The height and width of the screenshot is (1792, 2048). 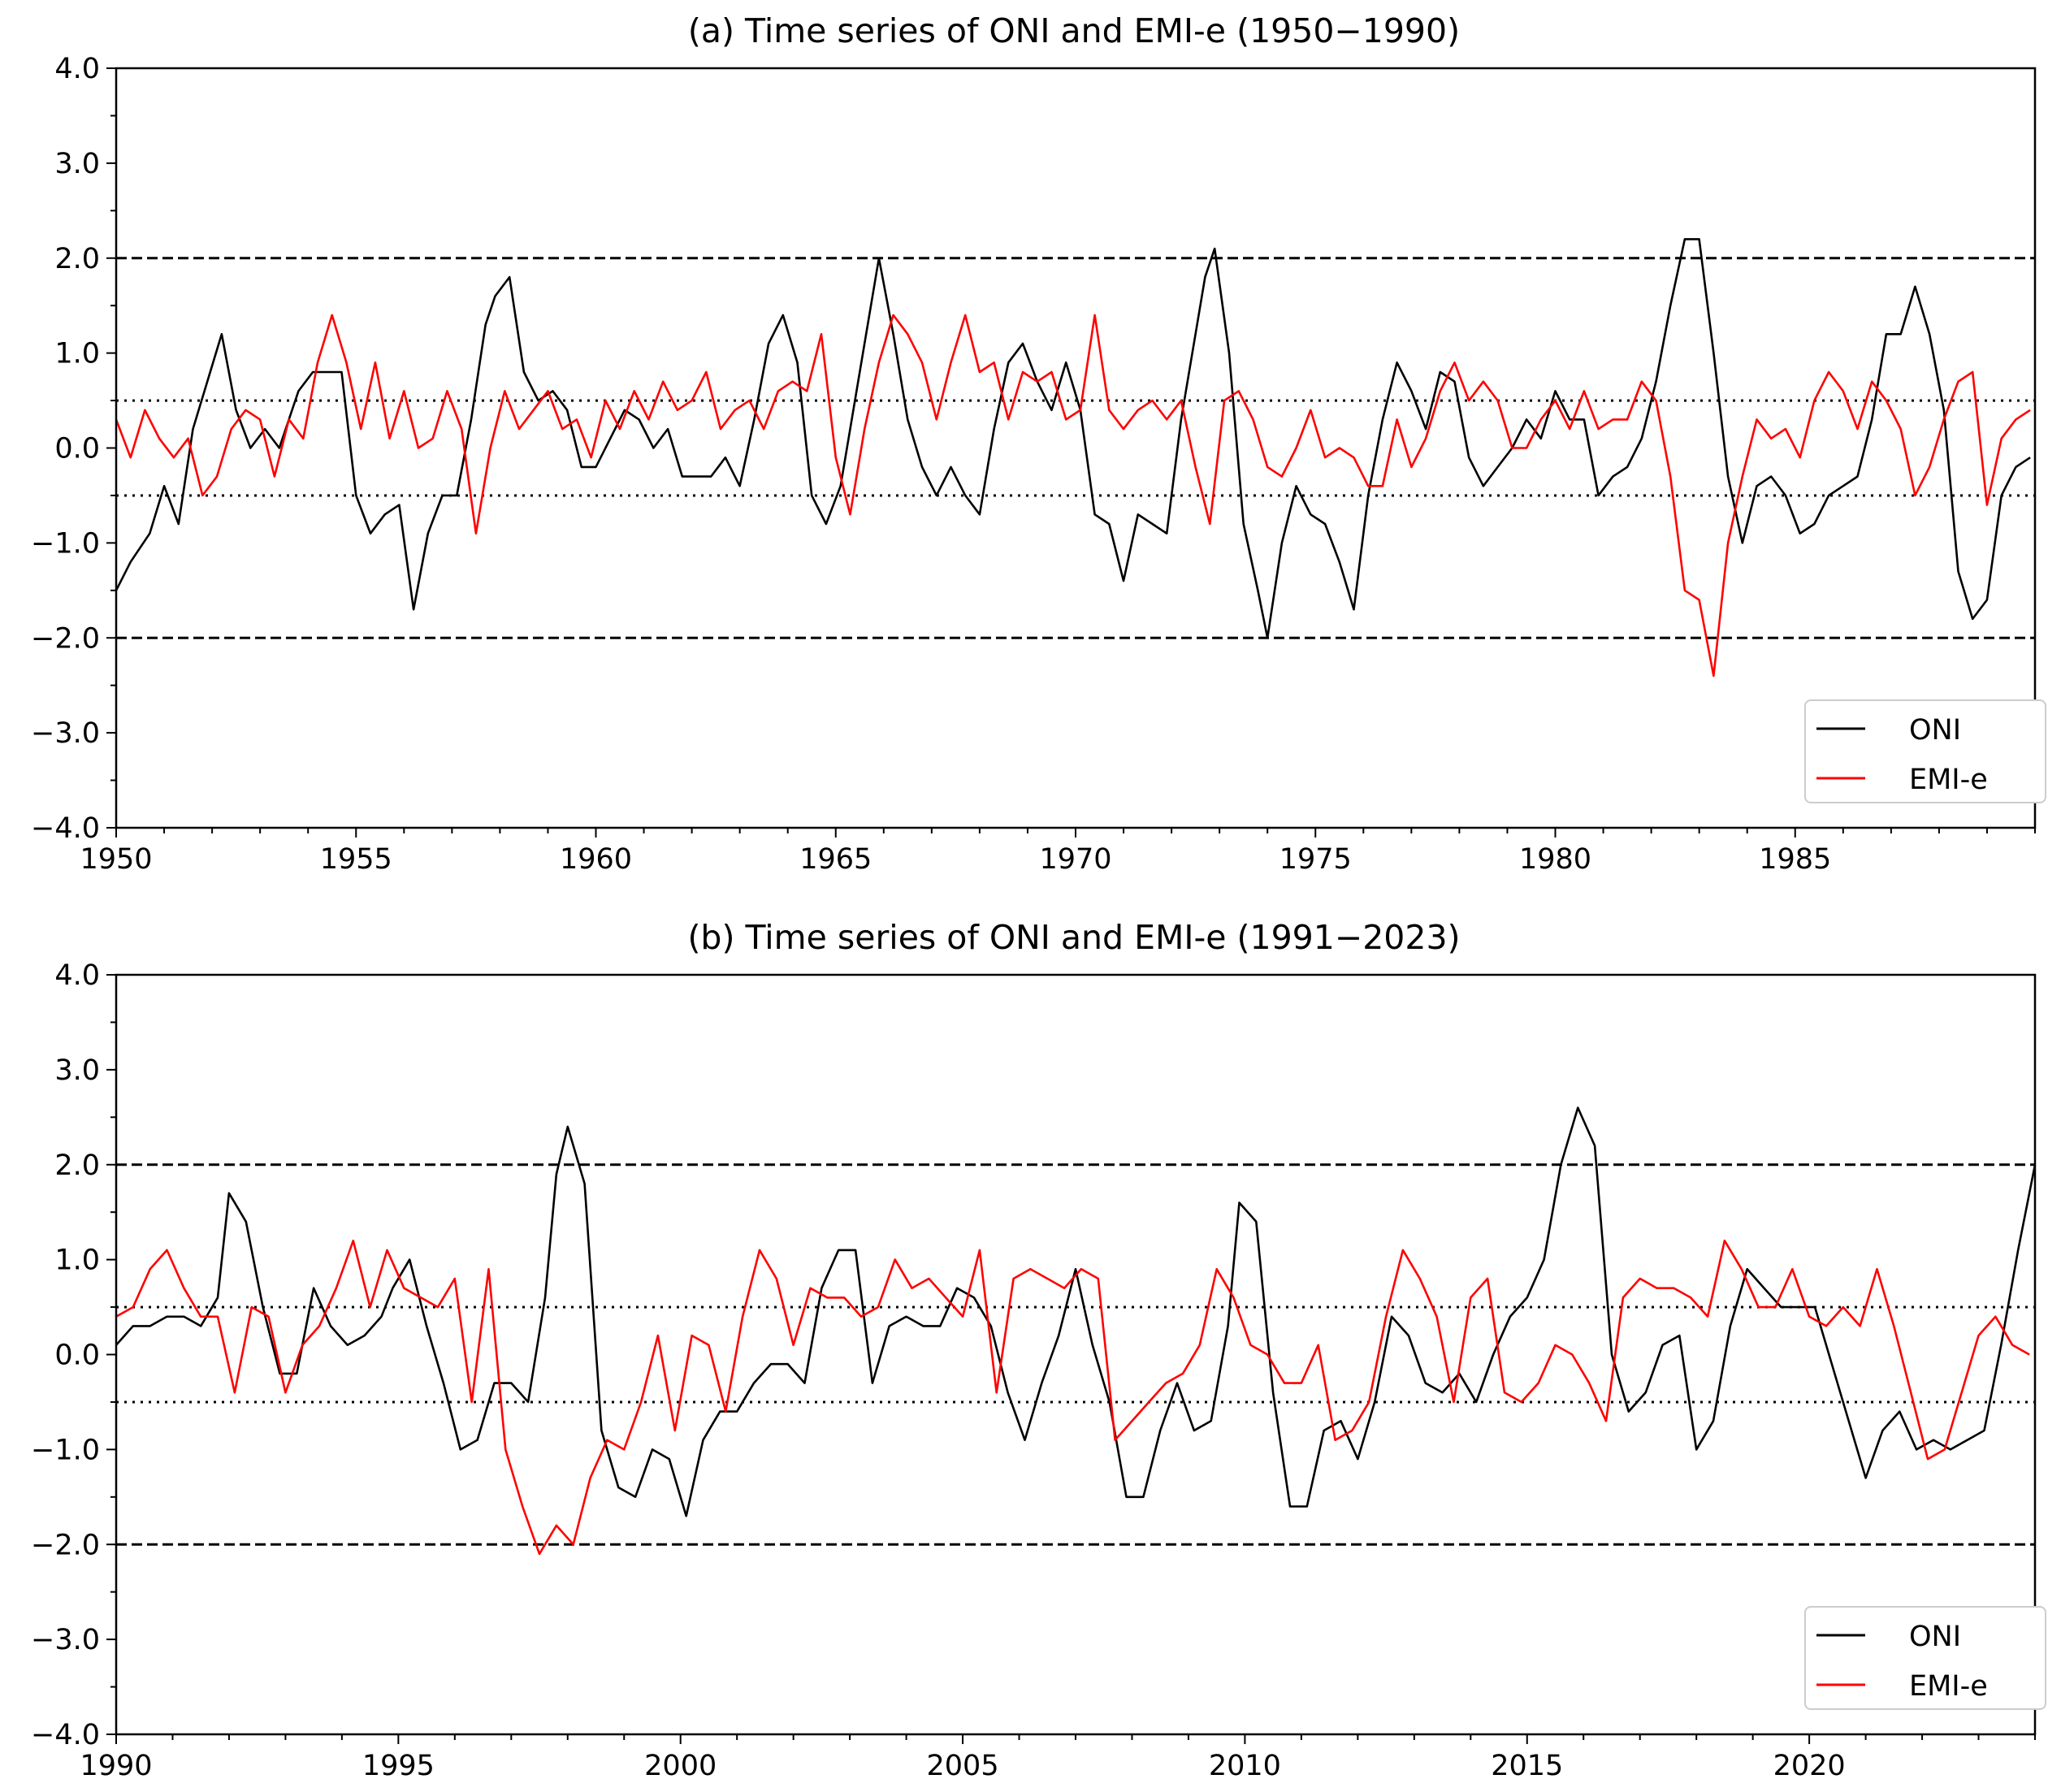 What do you see at coordinates (1935, 1637) in the screenshot?
I see `panel-b-legend-oni-label: ONI` at bounding box center [1935, 1637].